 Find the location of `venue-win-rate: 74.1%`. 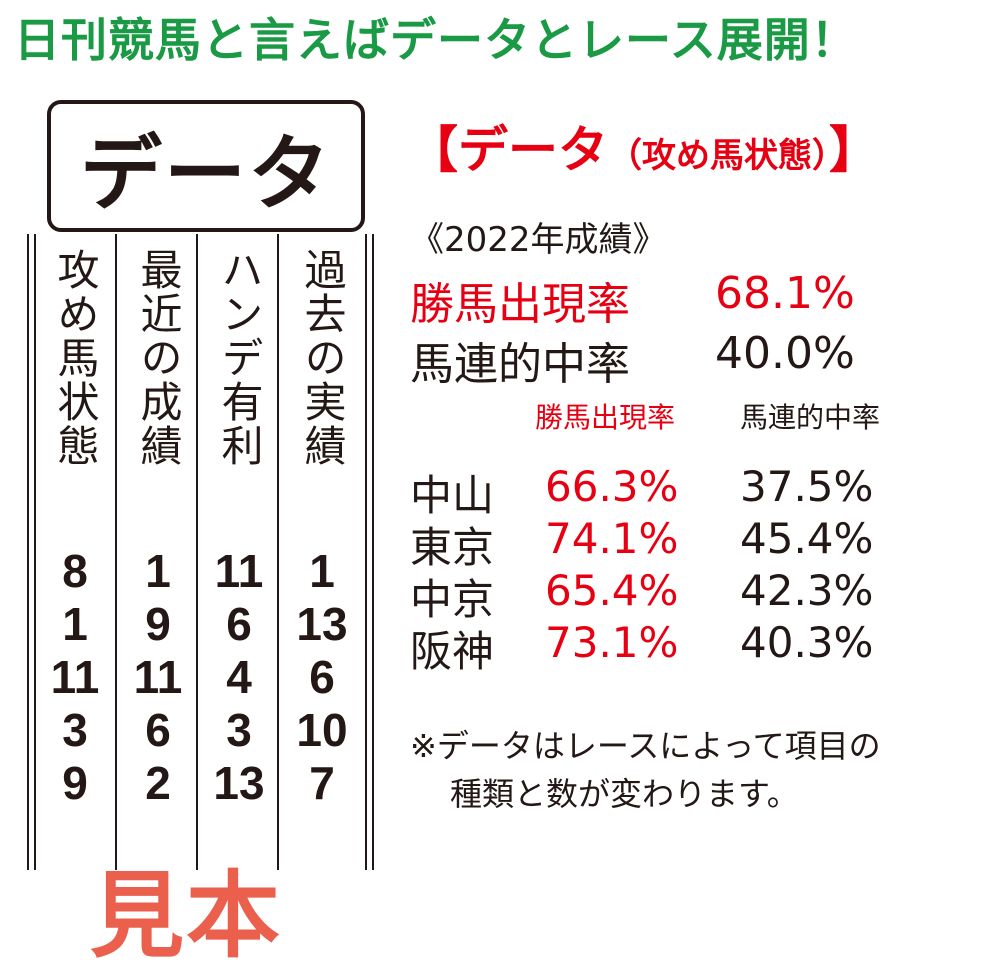

venue-win-rate: 74.1% is located at coordinates (612, 538).